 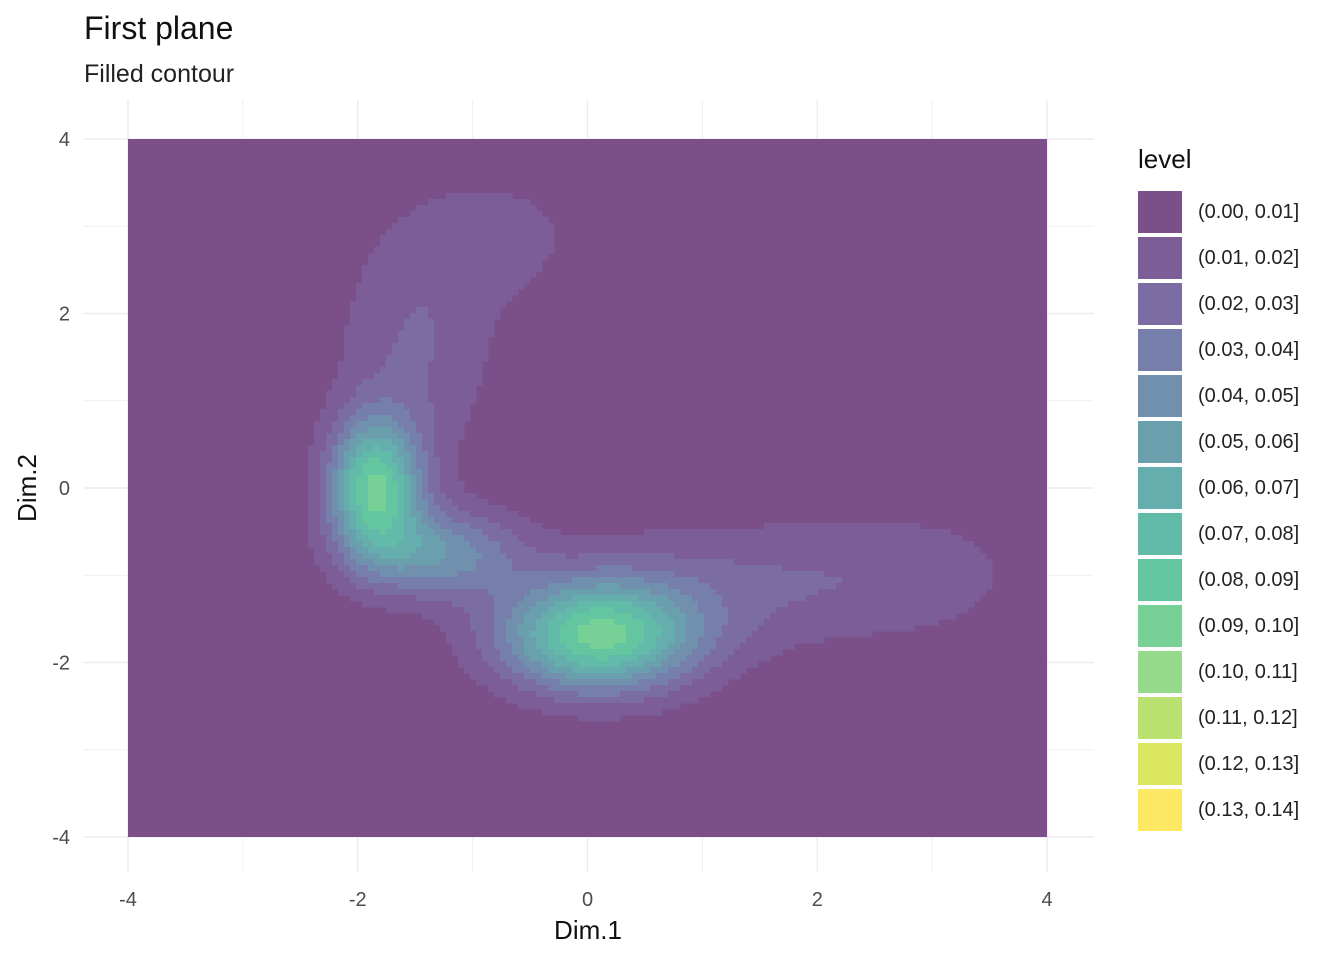 What do you see at coordinates (1218, 672) in the screenshot?
I see `legend-item: (0.10, 0.11]` at bounding box center [1218, 672].